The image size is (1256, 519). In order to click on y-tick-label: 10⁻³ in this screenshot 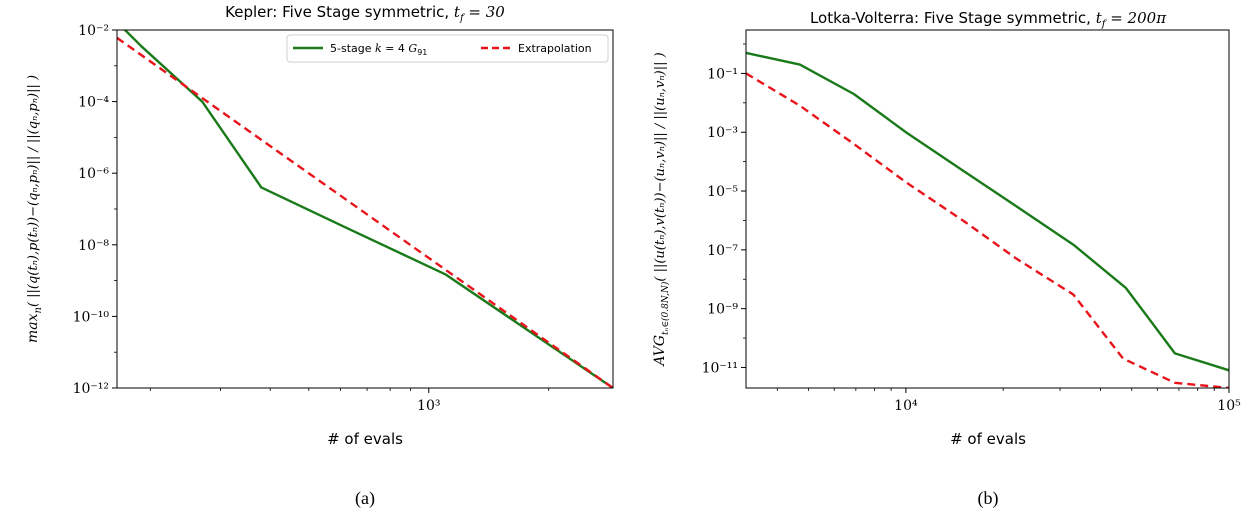, I will do `click(722, 133)`.